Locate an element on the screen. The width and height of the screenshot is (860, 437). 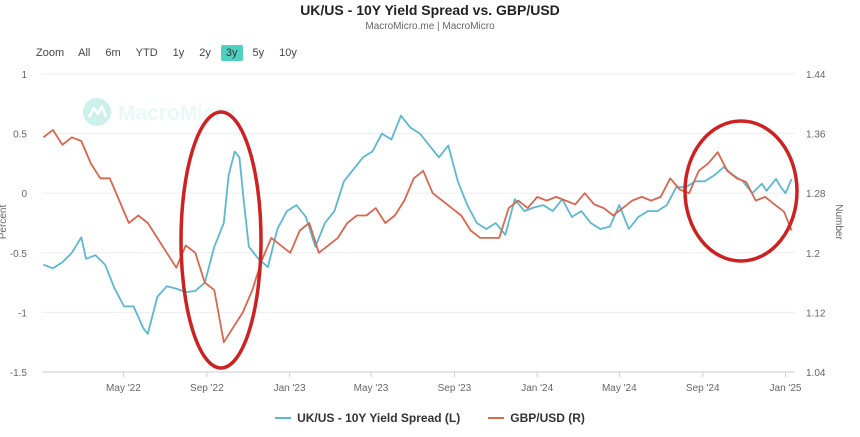
range-button-5y: 5y is located at coordinates (258, 53).